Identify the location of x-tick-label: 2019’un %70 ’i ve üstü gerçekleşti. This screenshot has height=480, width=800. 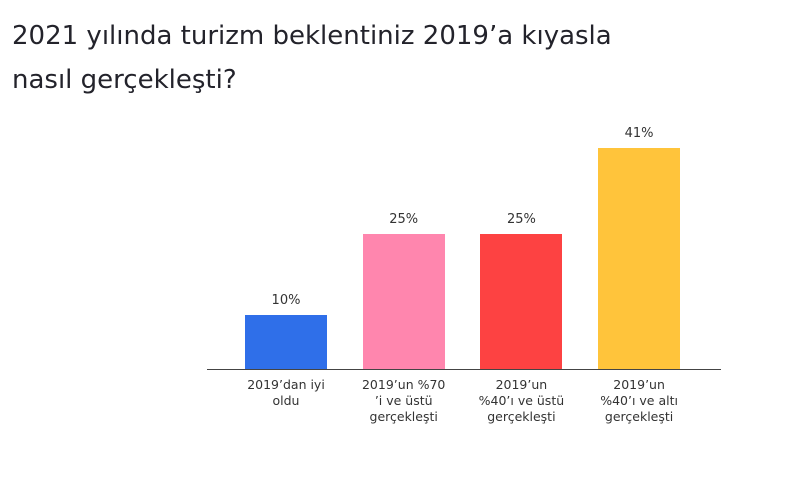
(403, 400).